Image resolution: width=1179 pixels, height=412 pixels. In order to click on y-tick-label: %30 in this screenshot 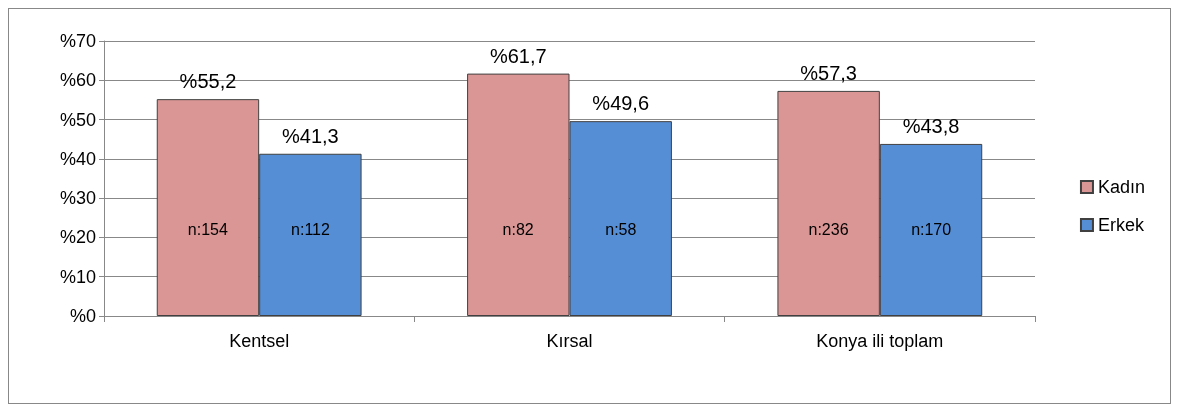, I will do `click(77, 198)`.